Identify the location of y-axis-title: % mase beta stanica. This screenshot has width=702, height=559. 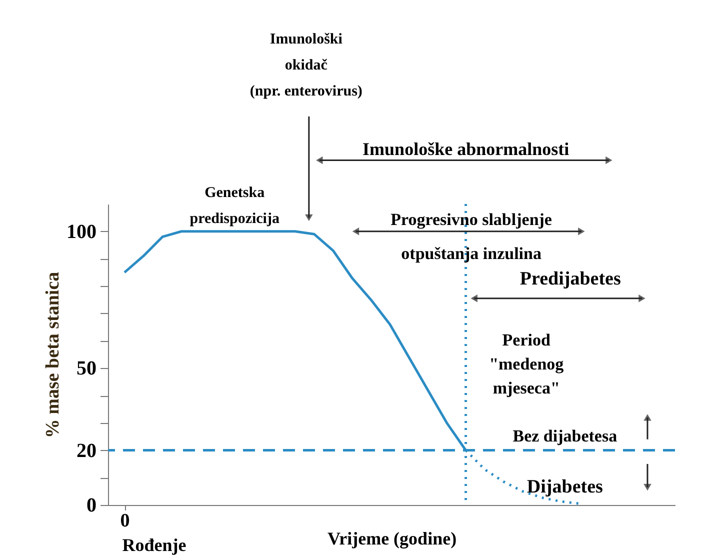
(53, 354).